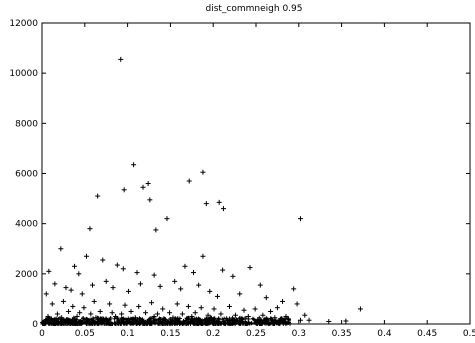 The width and height of the screenshot is (475, 343). What do you see at coordinates (170, 334) in the screenshot?
I see `x-tick-label: 0.15` at bounding box center [170, 334].